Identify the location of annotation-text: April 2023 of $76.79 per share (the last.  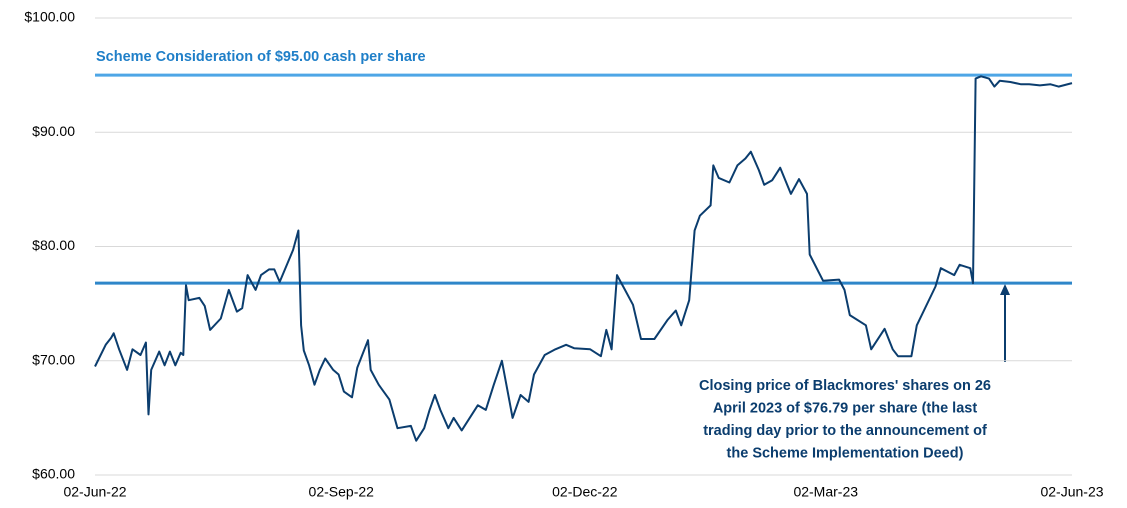
(845, 408).